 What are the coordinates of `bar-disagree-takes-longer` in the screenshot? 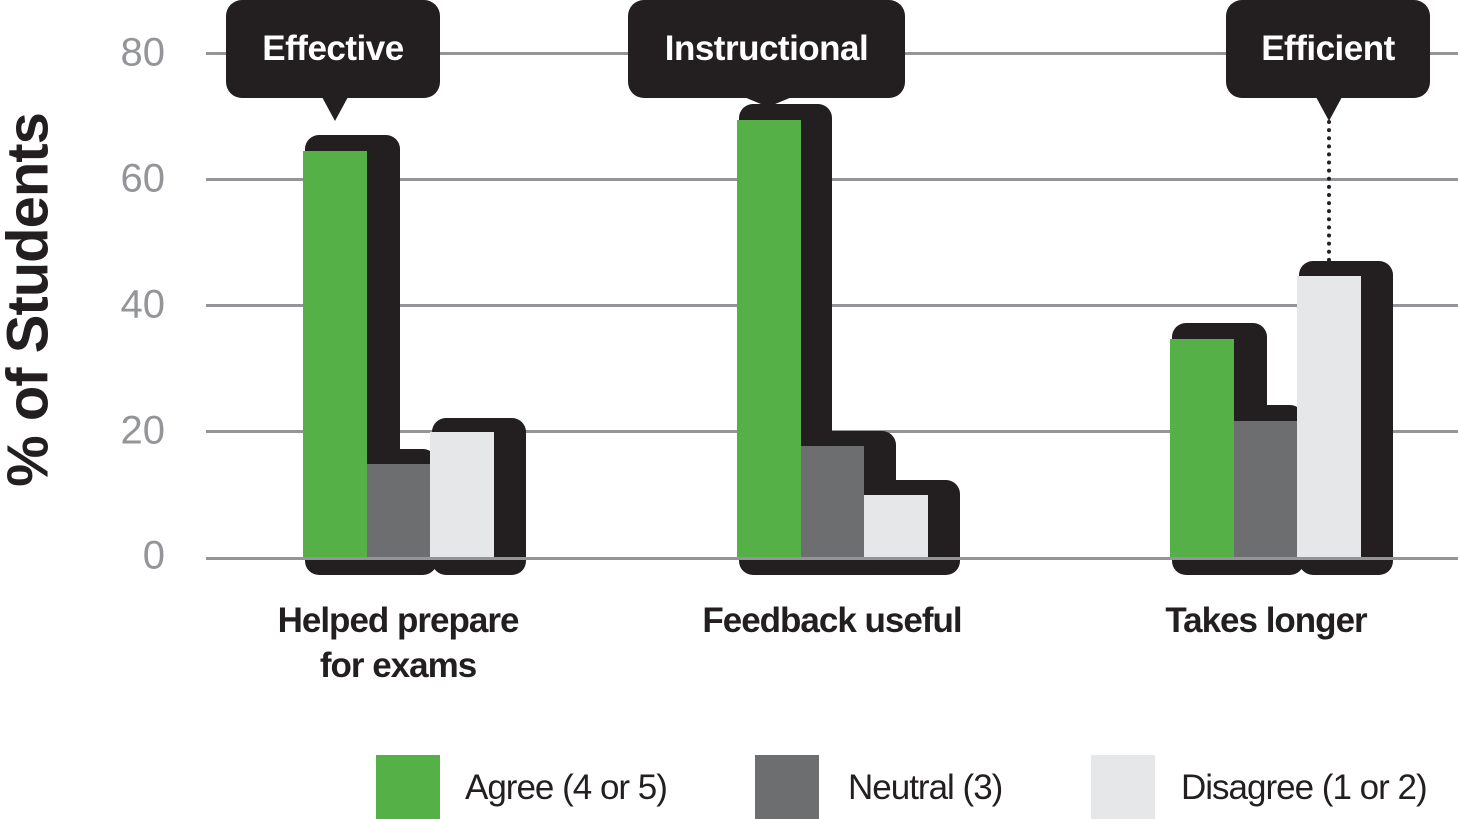 It's located at (1329, 417).